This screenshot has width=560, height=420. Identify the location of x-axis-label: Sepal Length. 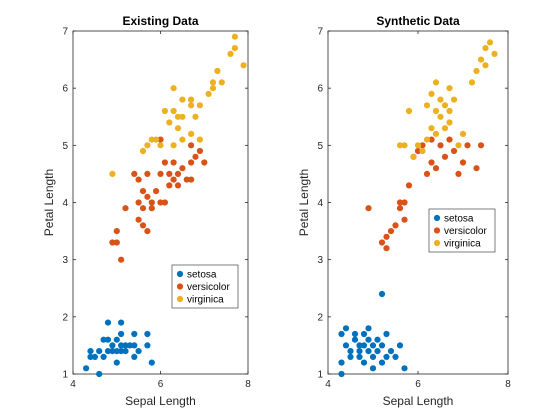
(418, 401).